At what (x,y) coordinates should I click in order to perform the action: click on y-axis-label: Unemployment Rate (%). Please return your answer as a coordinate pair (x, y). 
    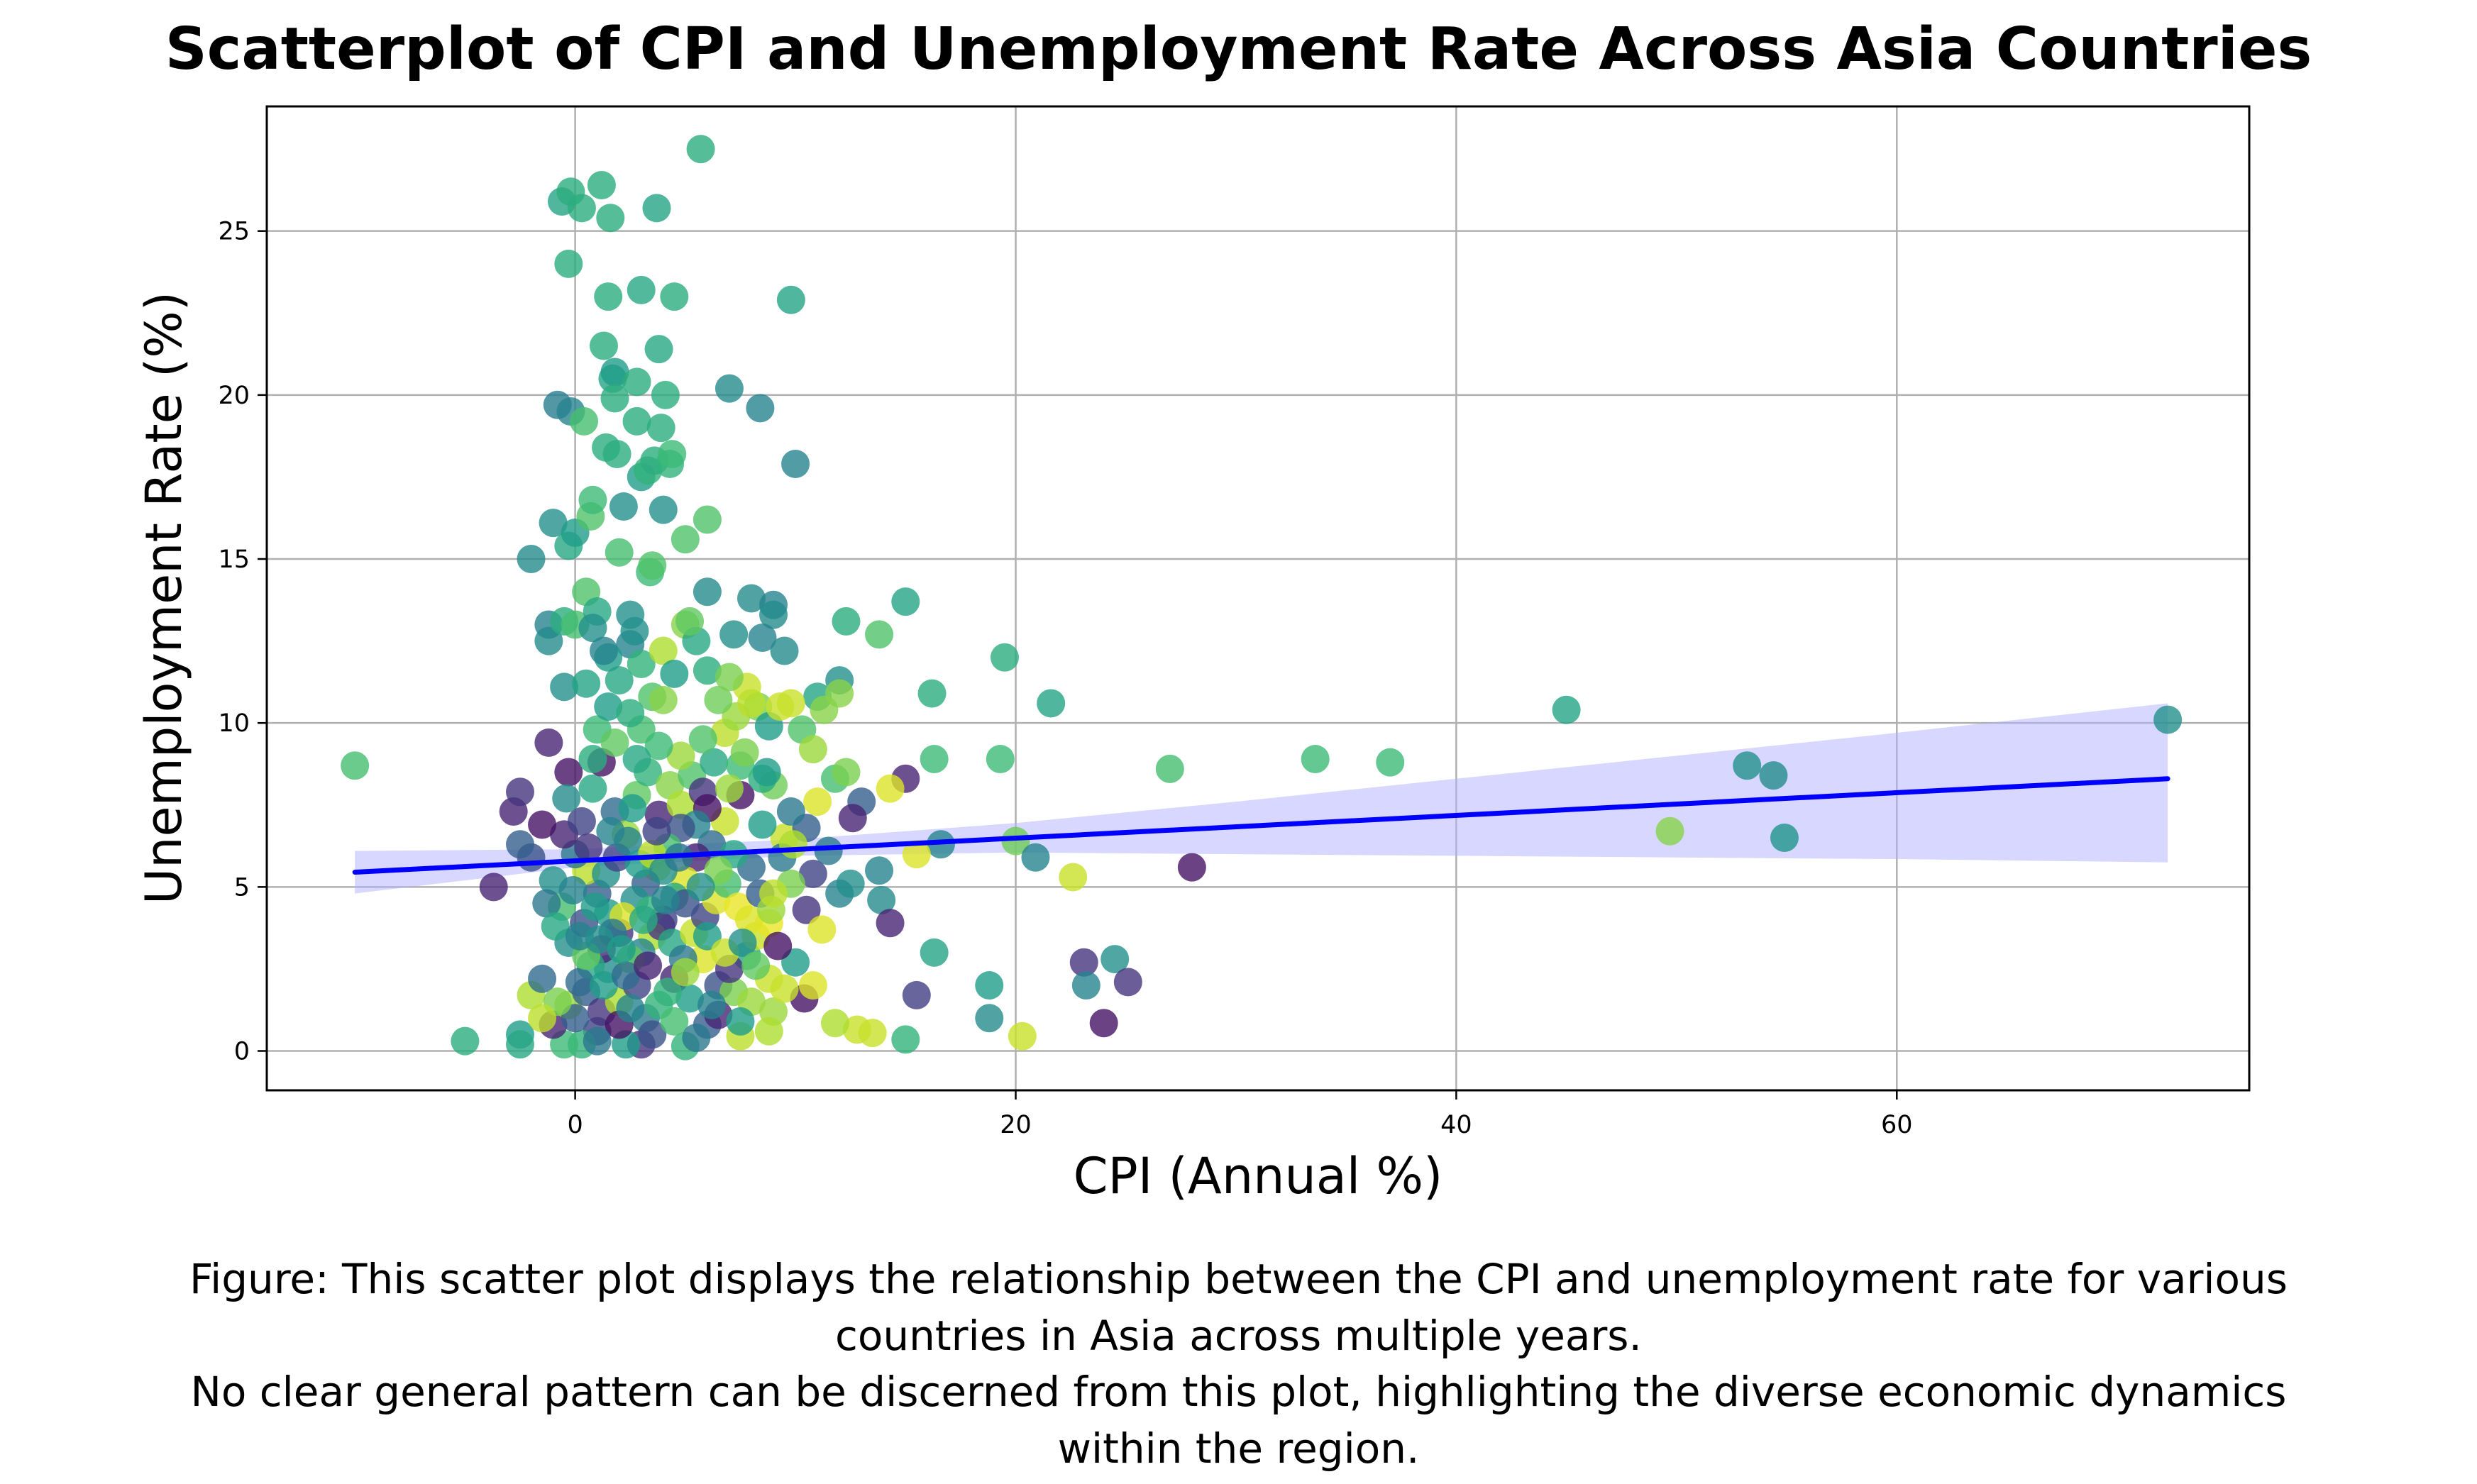
    Looking at the image, I should click on (164, 598).